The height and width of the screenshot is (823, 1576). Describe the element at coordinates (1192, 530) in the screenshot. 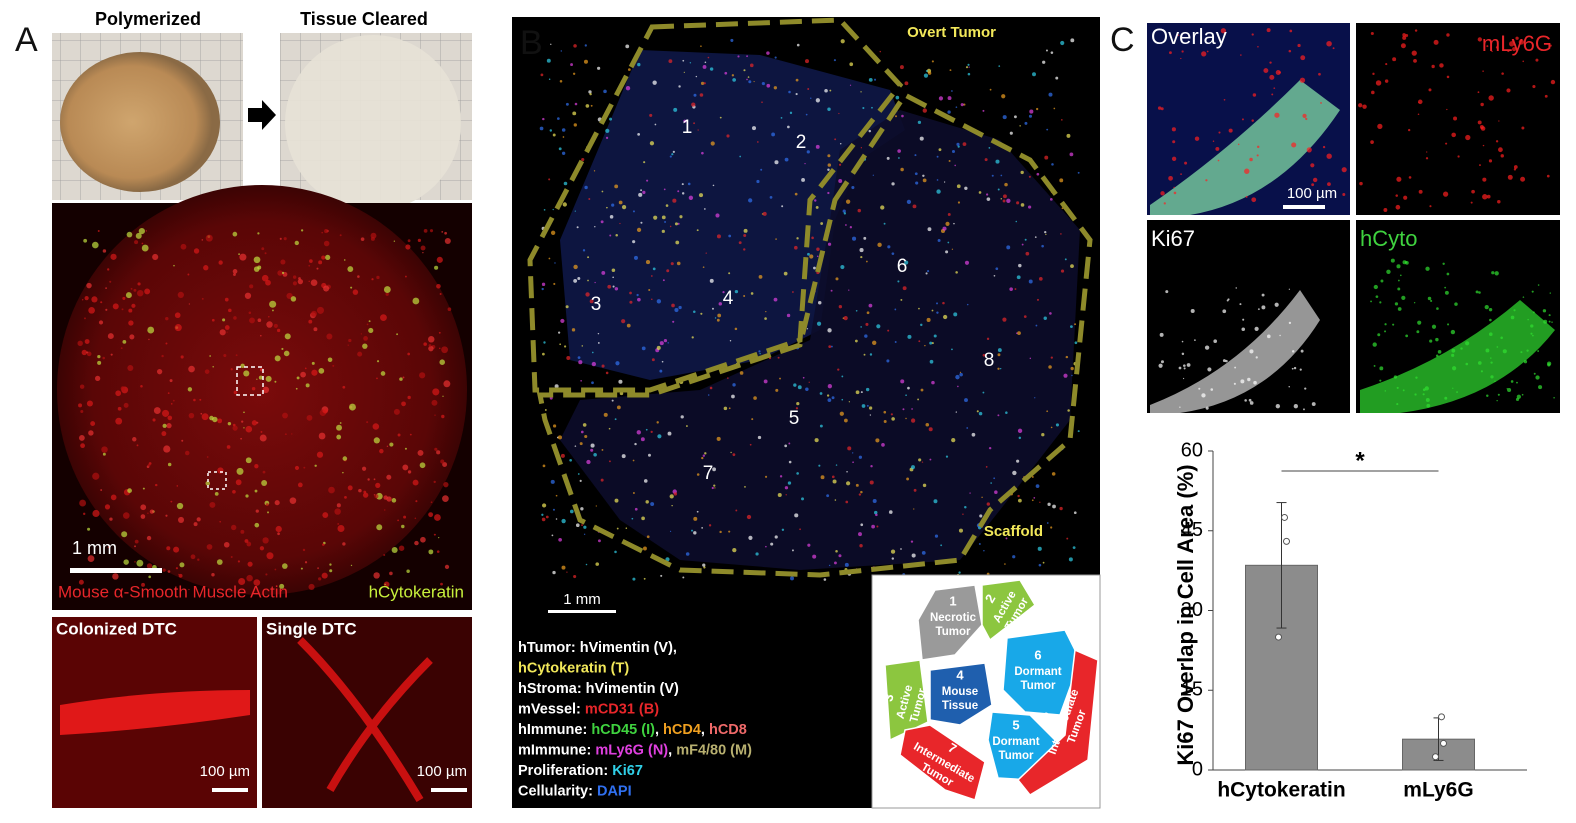

I see `y-tick-label: 45` at that location.